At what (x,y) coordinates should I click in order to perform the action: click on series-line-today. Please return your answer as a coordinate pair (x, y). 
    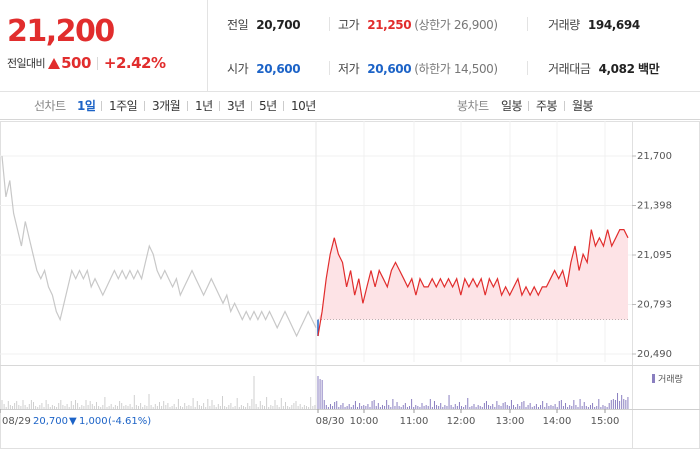
    Looking at the image, I should click on (473, 282).